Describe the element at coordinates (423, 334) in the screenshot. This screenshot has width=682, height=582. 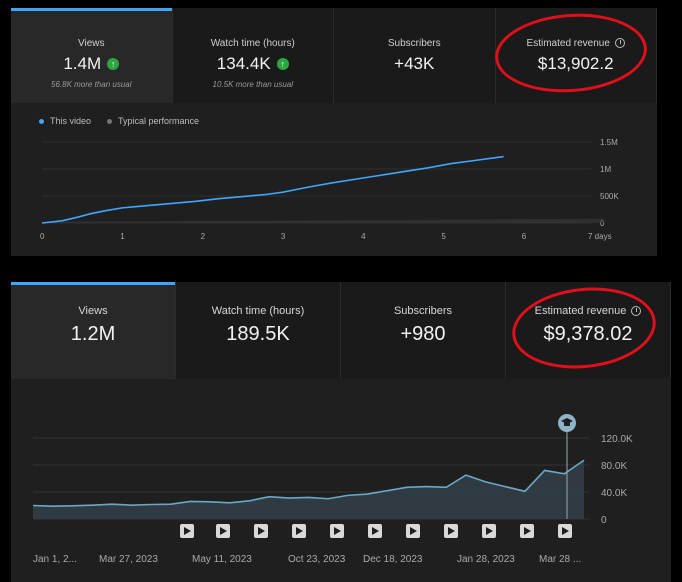
I see `tab-value: +980` at that location.